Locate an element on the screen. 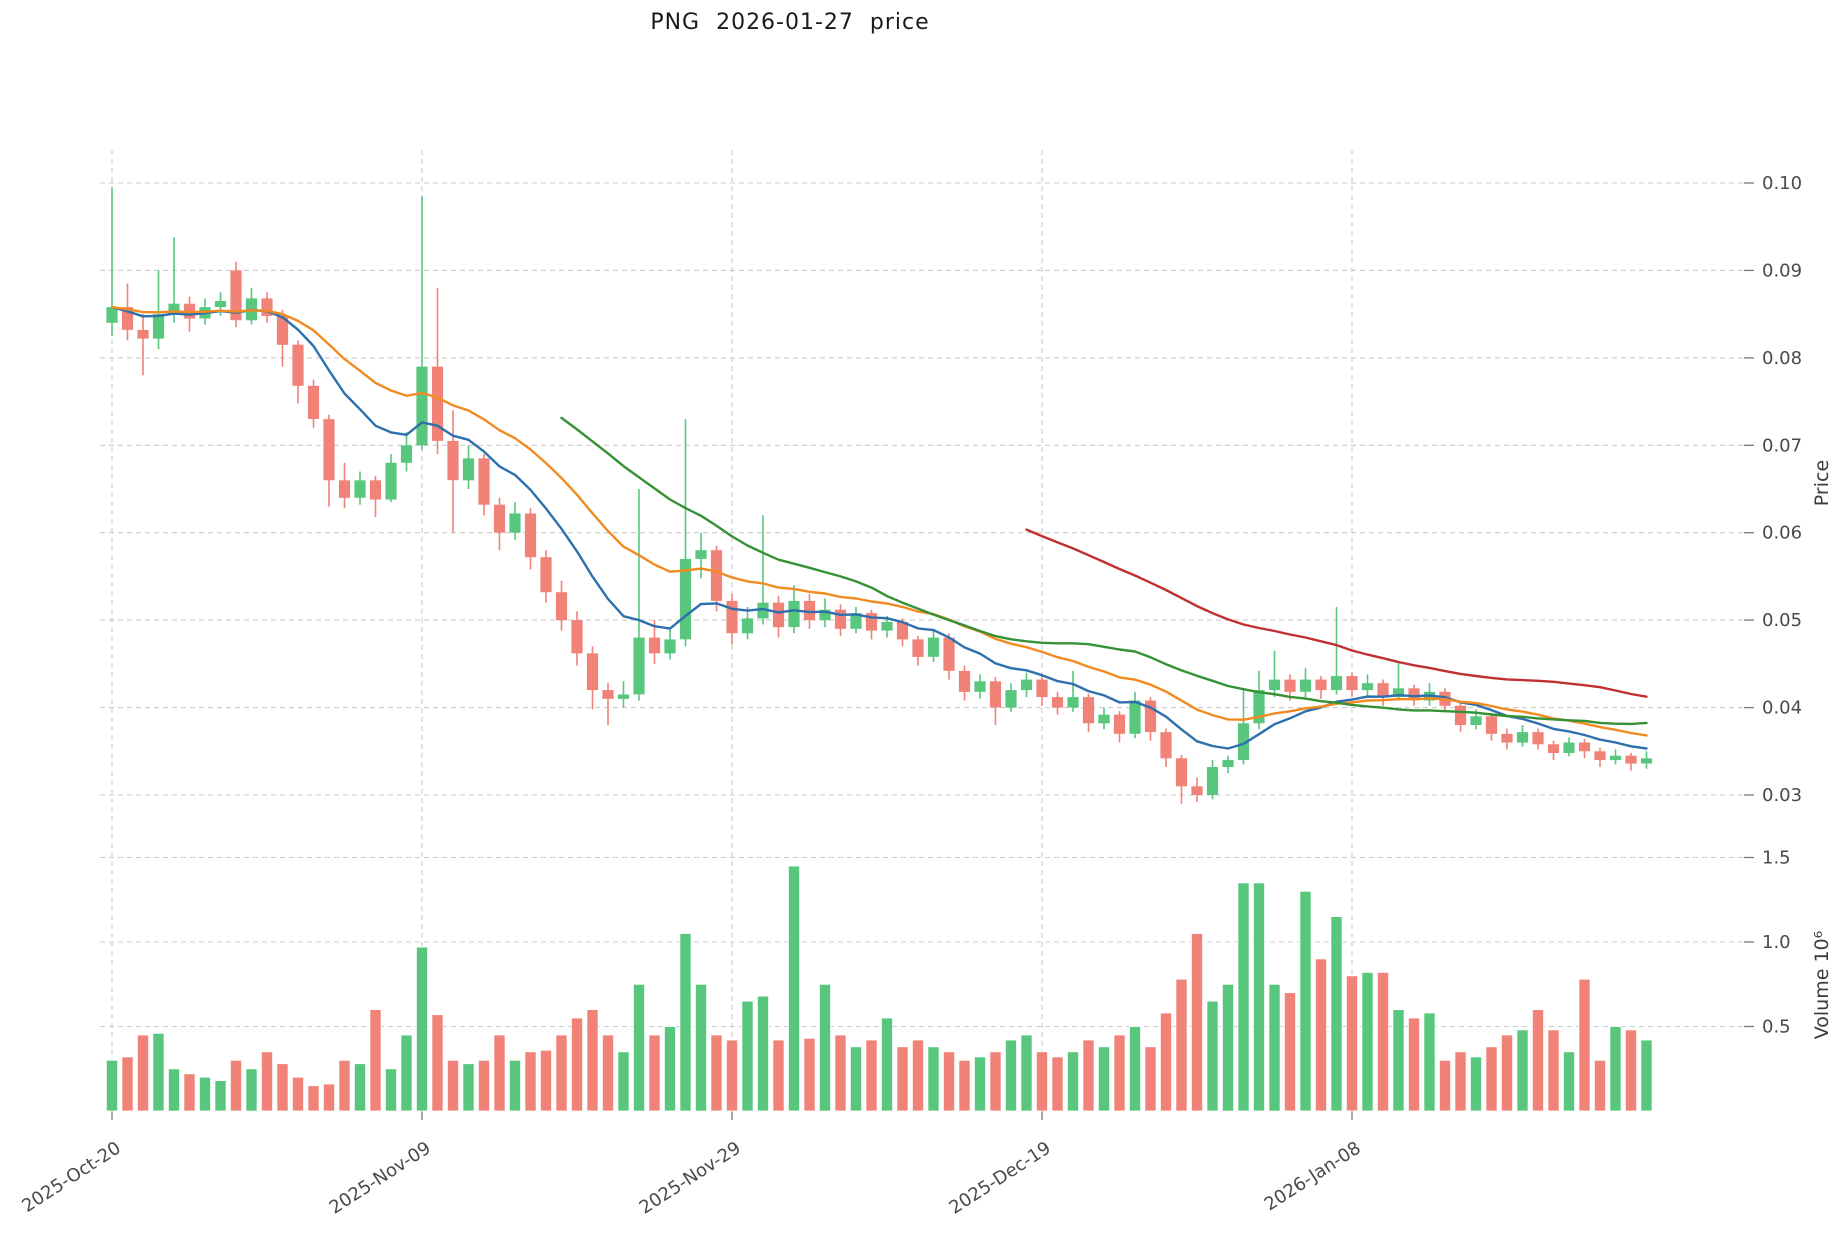  svg-text: 2026-Jan-08 is located at coordinates (1313, 1177).